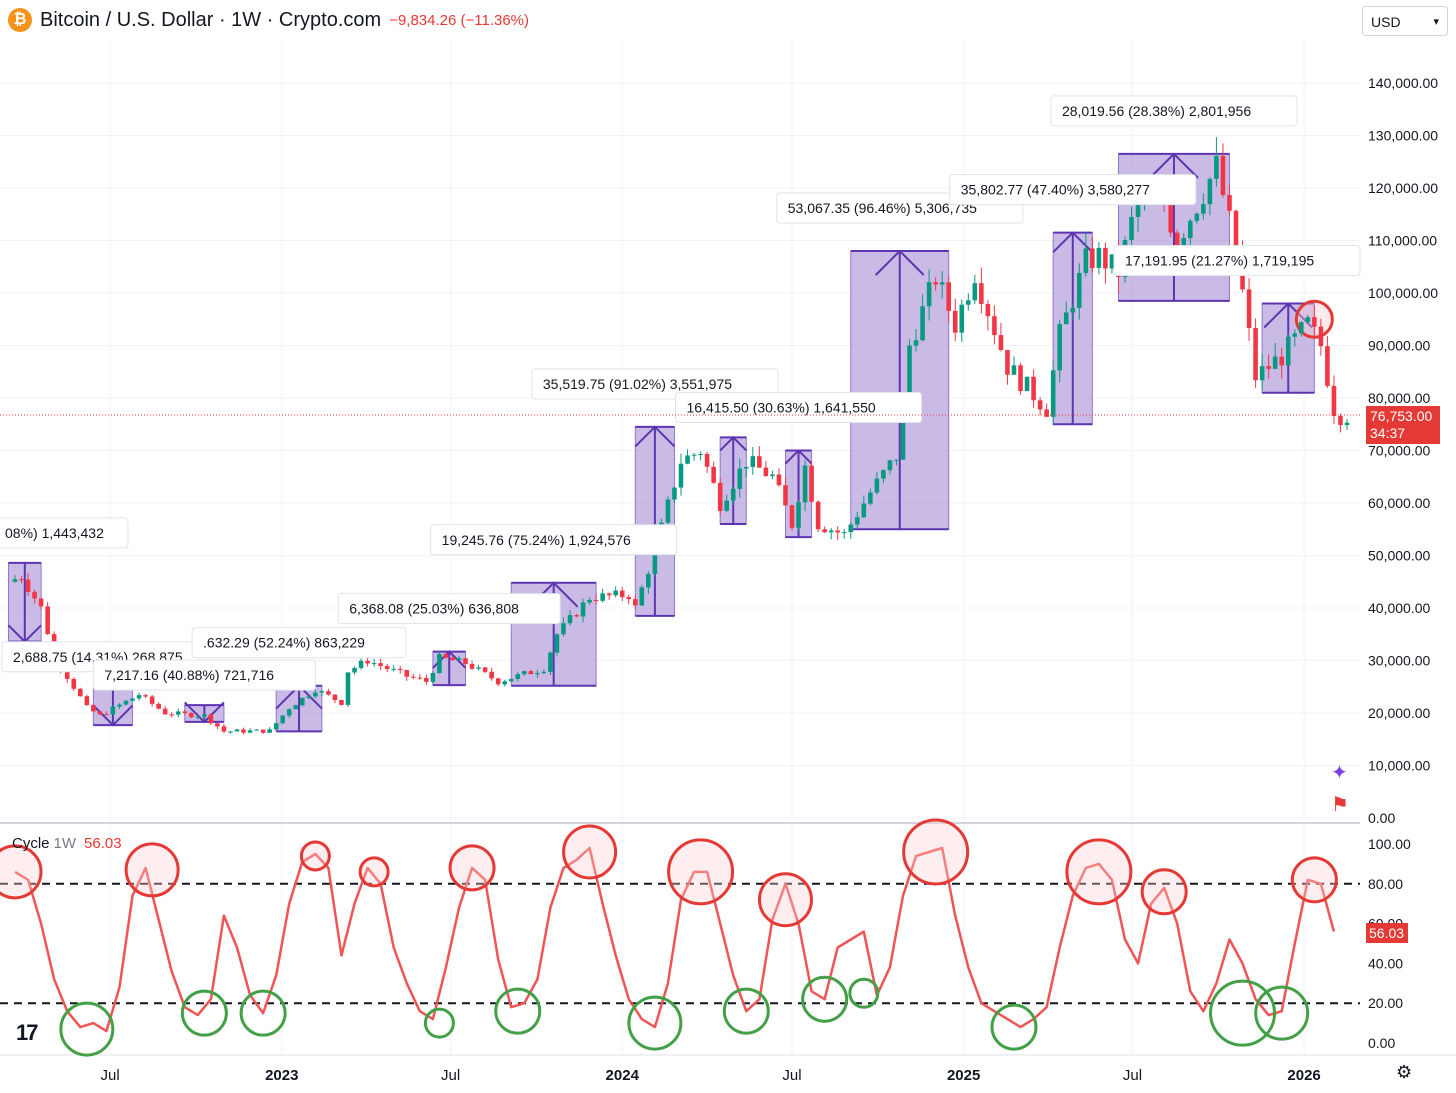 The width and height of the screenshot is (1456, 1093). I want to click on price-tick-label: 80,000.00, so click(1399, 398).